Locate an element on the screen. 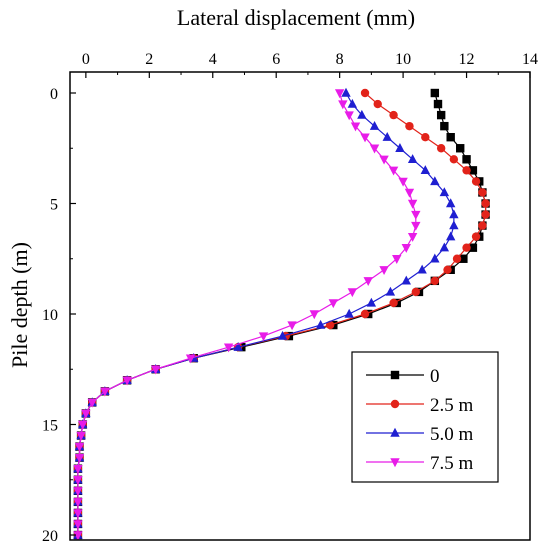 This screenshot has width=543, height=550. x-tick-label: 6 is located at coordinates (276, 59).